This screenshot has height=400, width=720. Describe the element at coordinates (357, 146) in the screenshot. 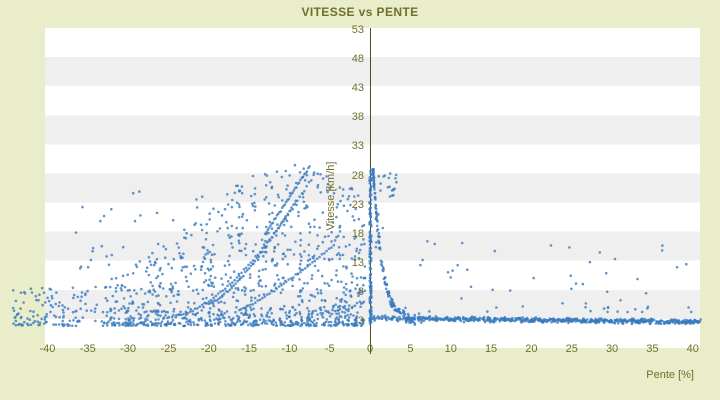

I see `y-tick-label: 33` at that location.